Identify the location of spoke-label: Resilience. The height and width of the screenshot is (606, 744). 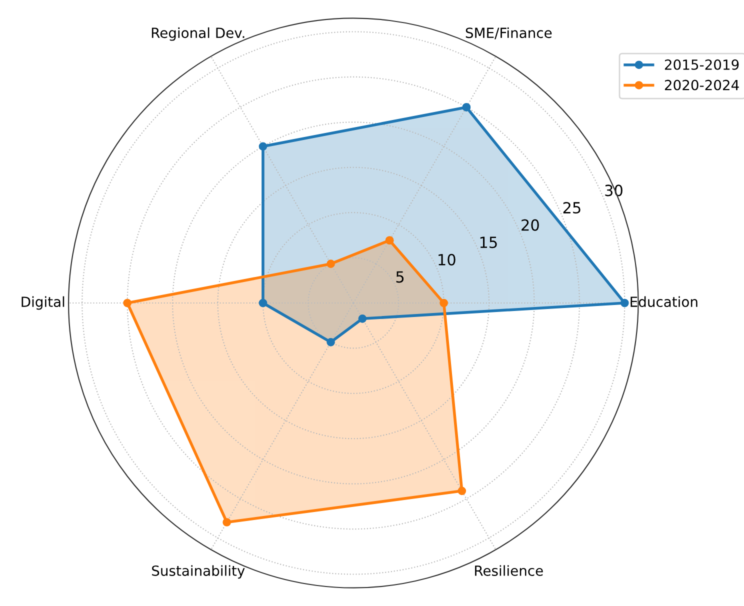
(509, 570).